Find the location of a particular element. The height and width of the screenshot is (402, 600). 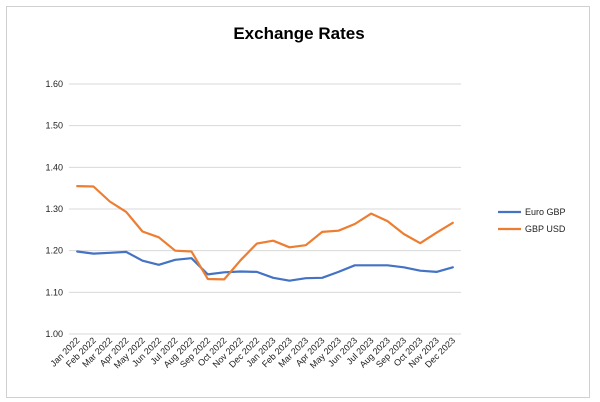

y-tick-label: 1.50 is located at coordinates (54, 126).